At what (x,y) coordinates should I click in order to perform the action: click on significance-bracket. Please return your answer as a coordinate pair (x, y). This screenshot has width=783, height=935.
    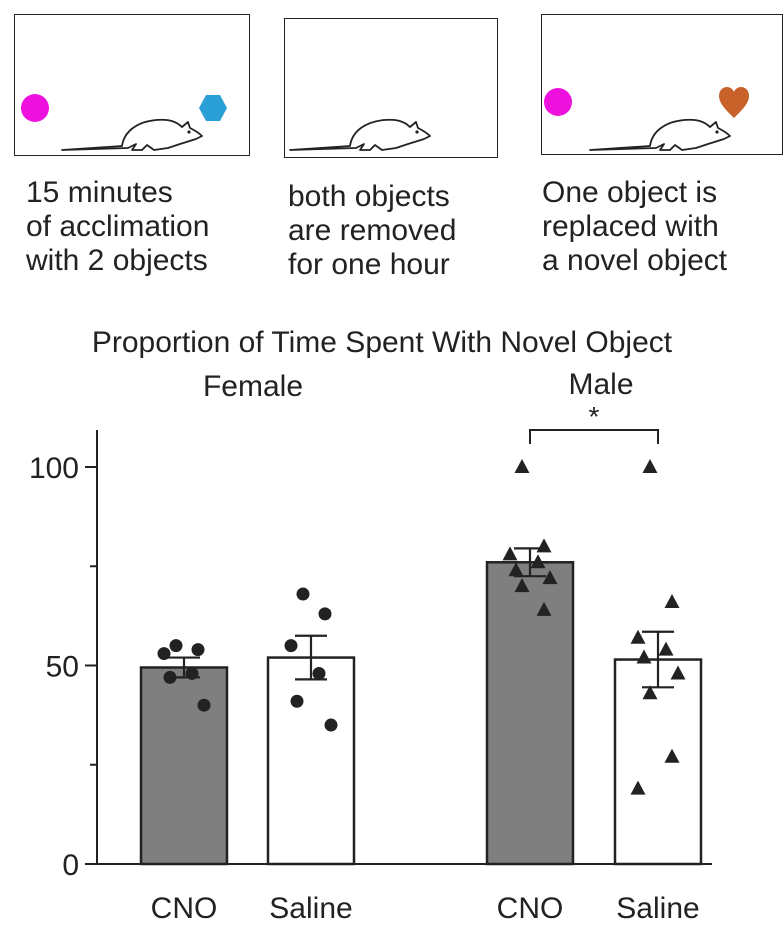
    Looking at the image, I should click on (594, 436).